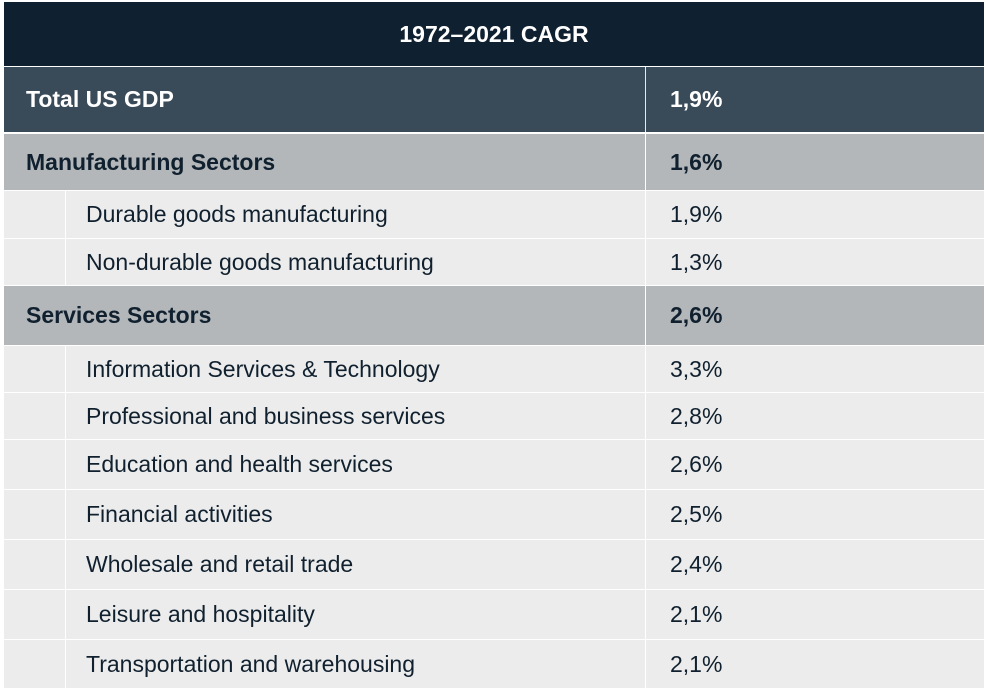  I want to click on table-row: Education and health services 2,6%, so click(494, 465).